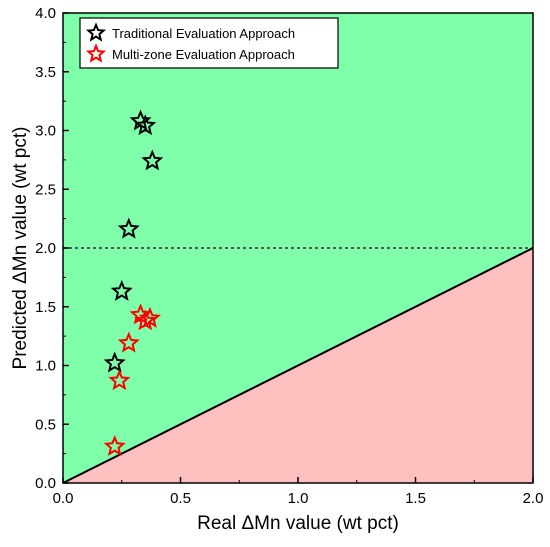 The width and height of the screenshot is (550, 547). I want to click on legend-marker-series1, so click(96, 32).